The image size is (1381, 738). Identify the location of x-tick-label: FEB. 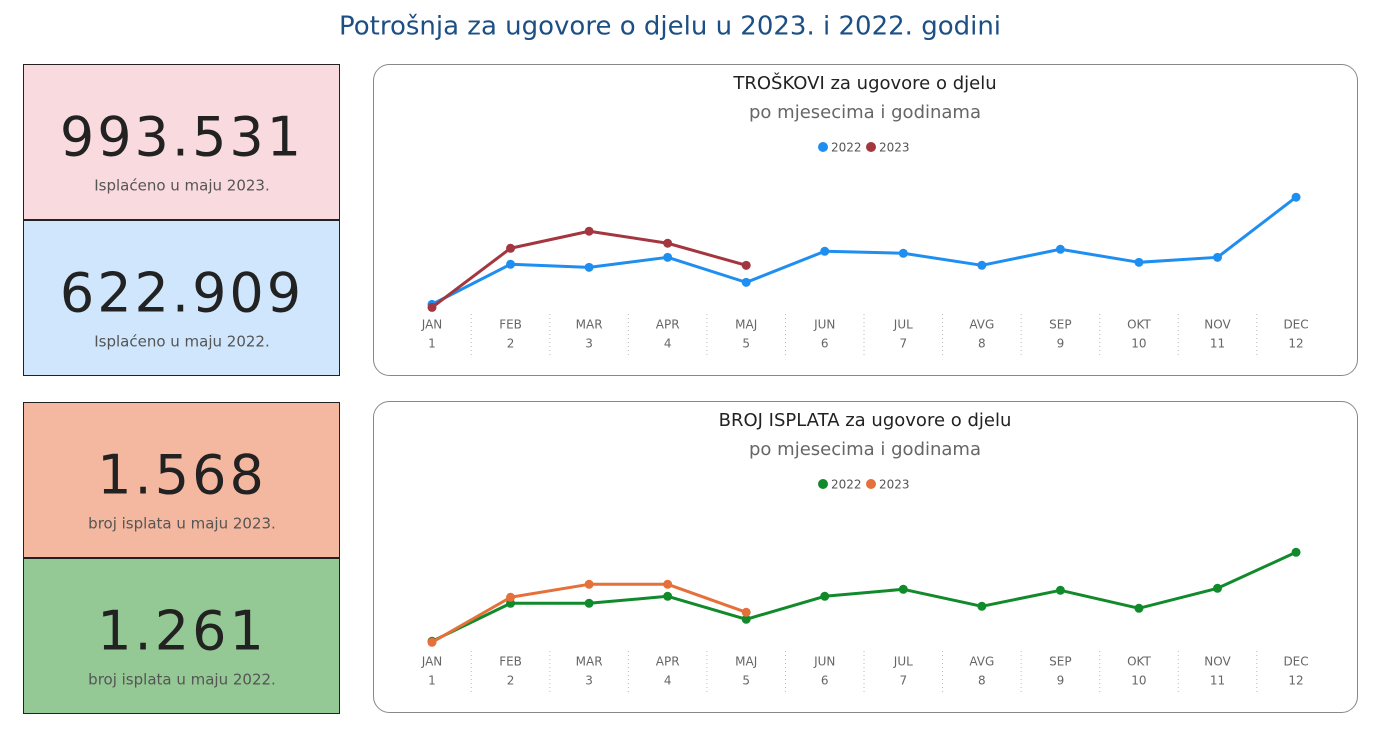
(510, 662).